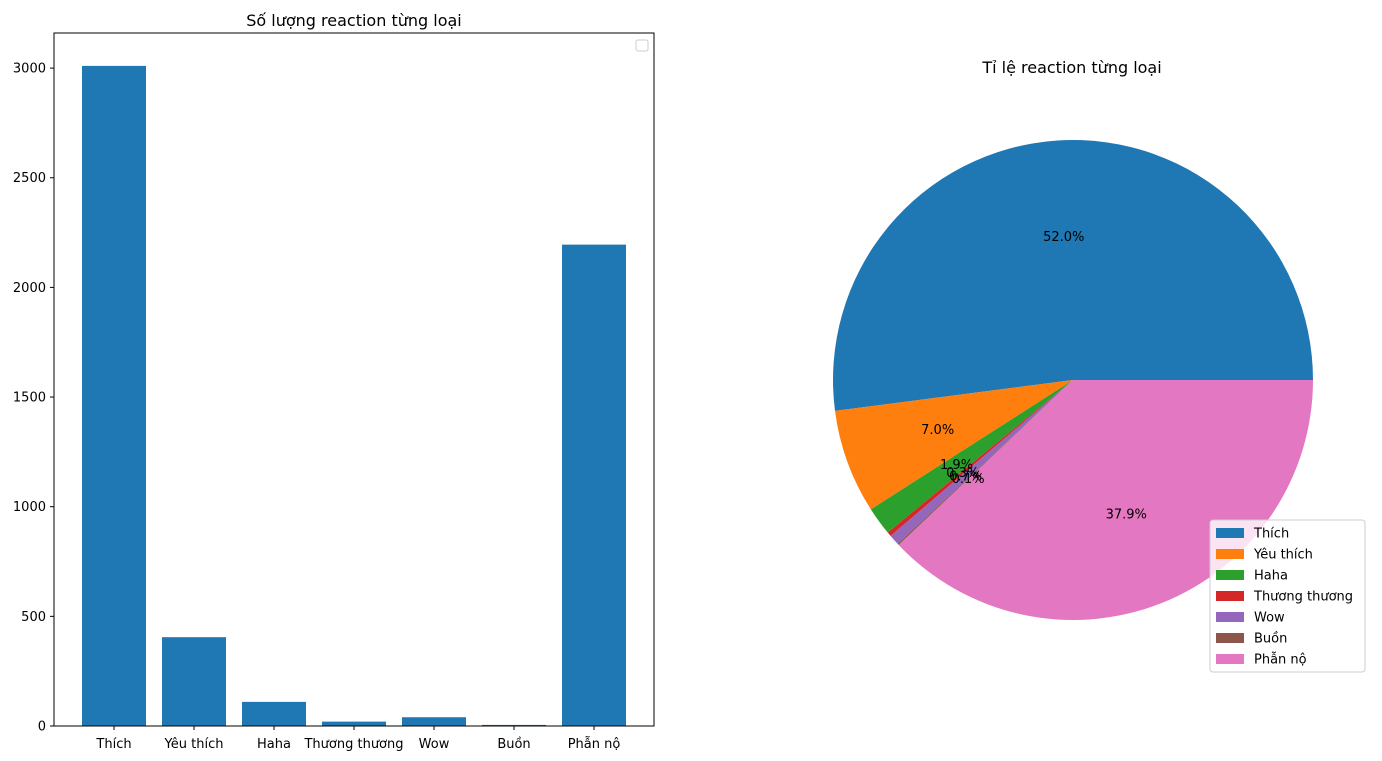 The height and width of the screenshot is (761, 1382). What do you see at coordinates (513, 744) in the screenshot?
I see `x-tick-label: Buồn` at bounding box center [513, 744].